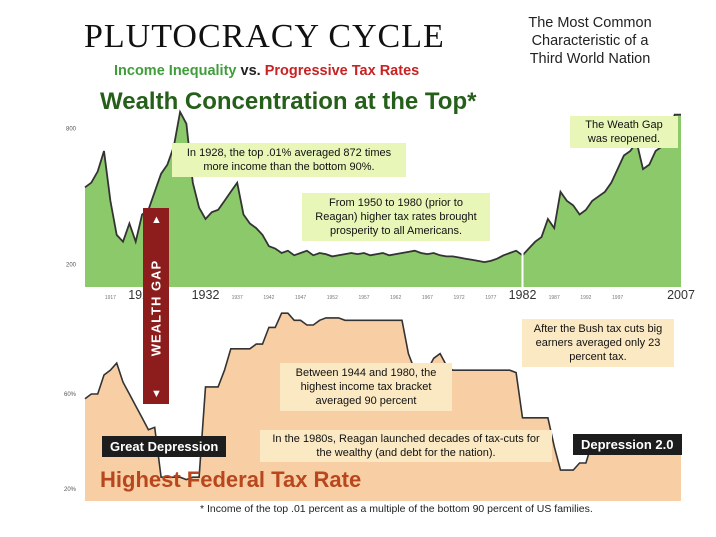 This screenshot has height=537, width=716. What do you see at coordinates (627, 444) in the screenshot?
I see `depression-2-label: Depression 2.0` at bounding box center [627, 444].